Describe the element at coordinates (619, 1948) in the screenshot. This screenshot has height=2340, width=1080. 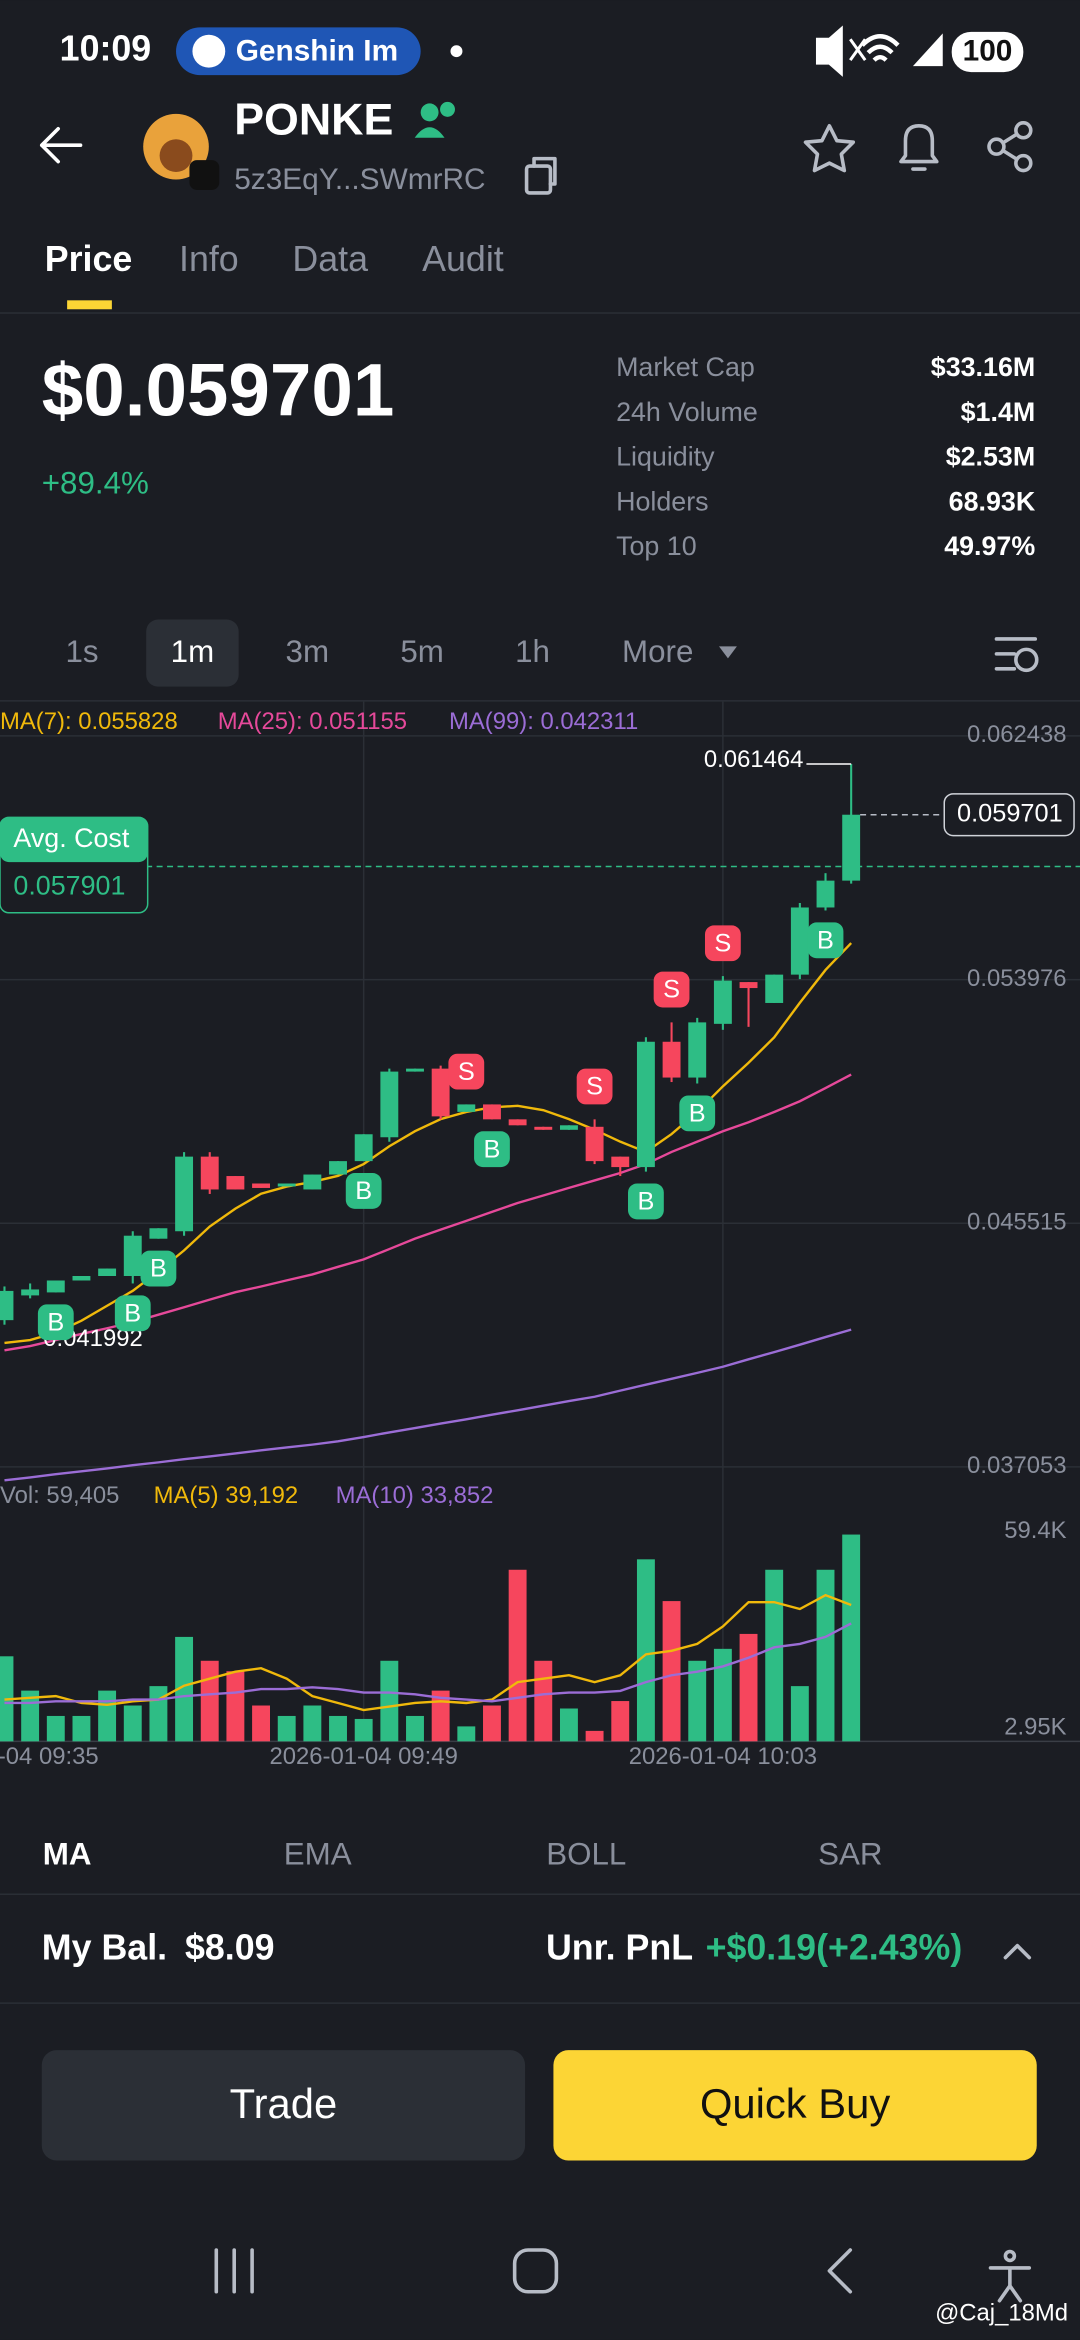
I see `pnl-label: Unr. PnL` at that location.